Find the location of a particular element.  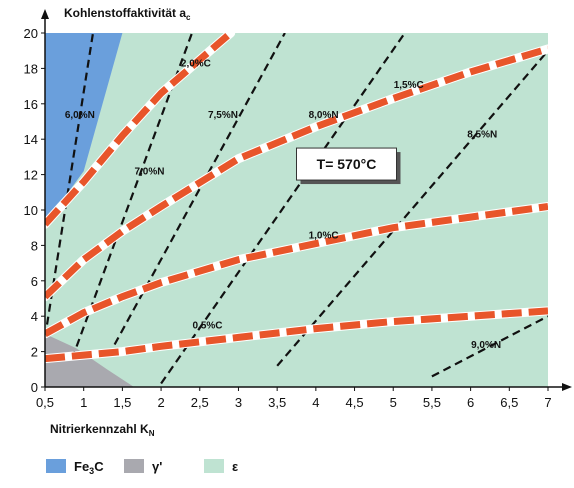

x-tick-label-7: 4 is located at coordinates (315, 402).